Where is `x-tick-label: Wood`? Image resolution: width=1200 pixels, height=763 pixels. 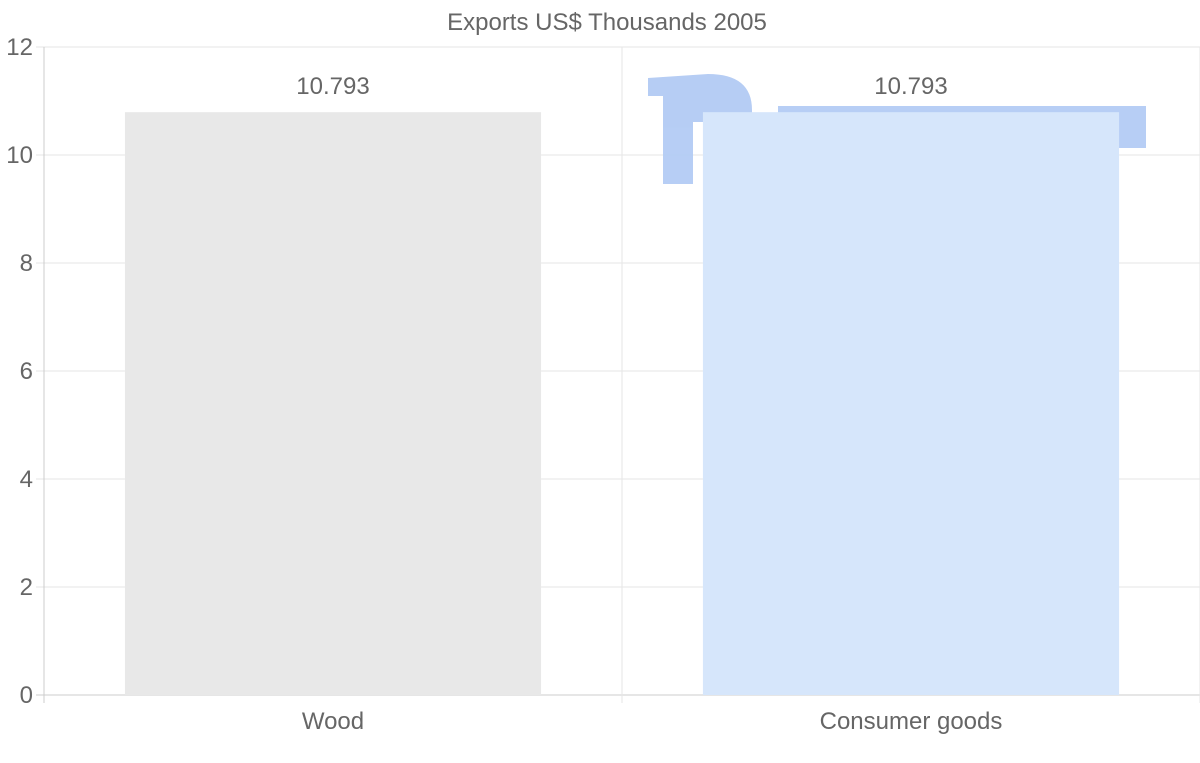
x-tick-label: Wood is located at coordinates (333, 721).